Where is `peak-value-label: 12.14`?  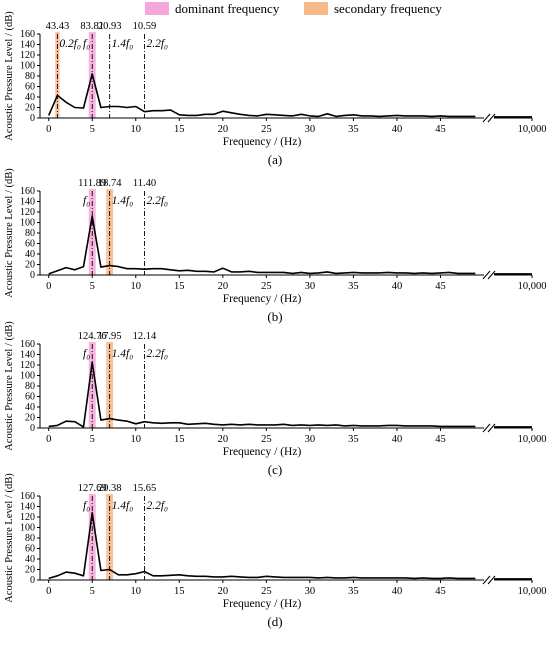
peak-value-label: 12.14 is located at coordinates (145, 336).